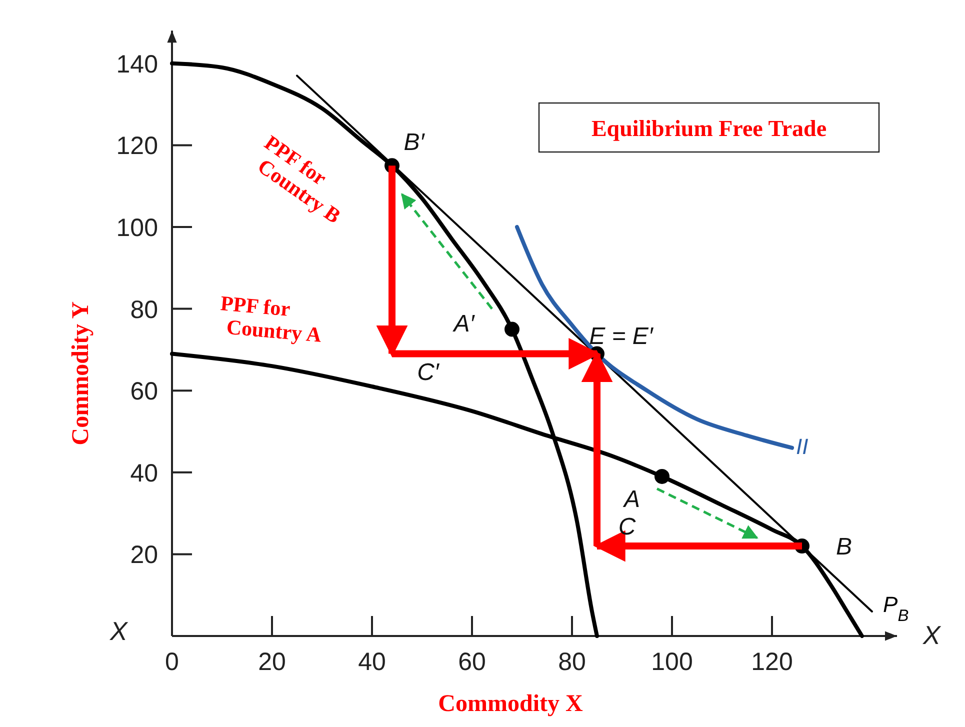 The height and width of the screenshot is (727, 965). Describe the element at coordinates (137, 146) in the screenshot. I see `y-tick-label: 120` at that location.